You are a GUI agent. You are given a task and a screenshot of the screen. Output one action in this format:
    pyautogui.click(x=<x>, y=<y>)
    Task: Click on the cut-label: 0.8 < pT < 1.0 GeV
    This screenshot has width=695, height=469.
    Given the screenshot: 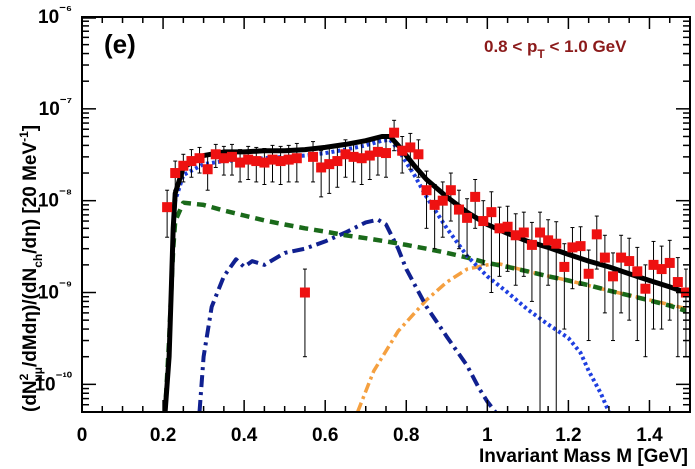 What is the action you would take?
    pyautogui.click(x=555, y=49)
    